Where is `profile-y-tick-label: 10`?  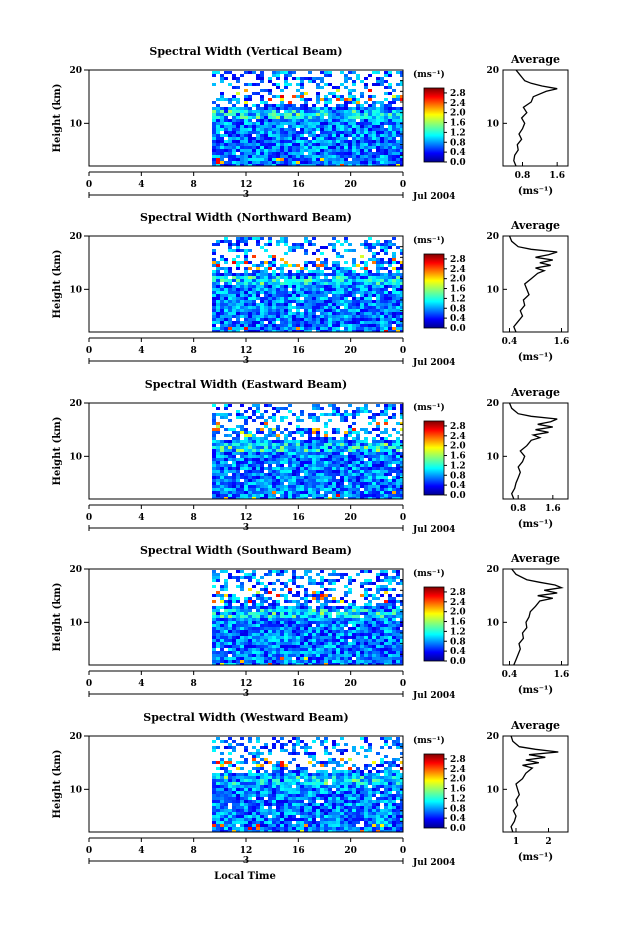
profile-y-tick-label: 10 is located at coordinates (492, 457).